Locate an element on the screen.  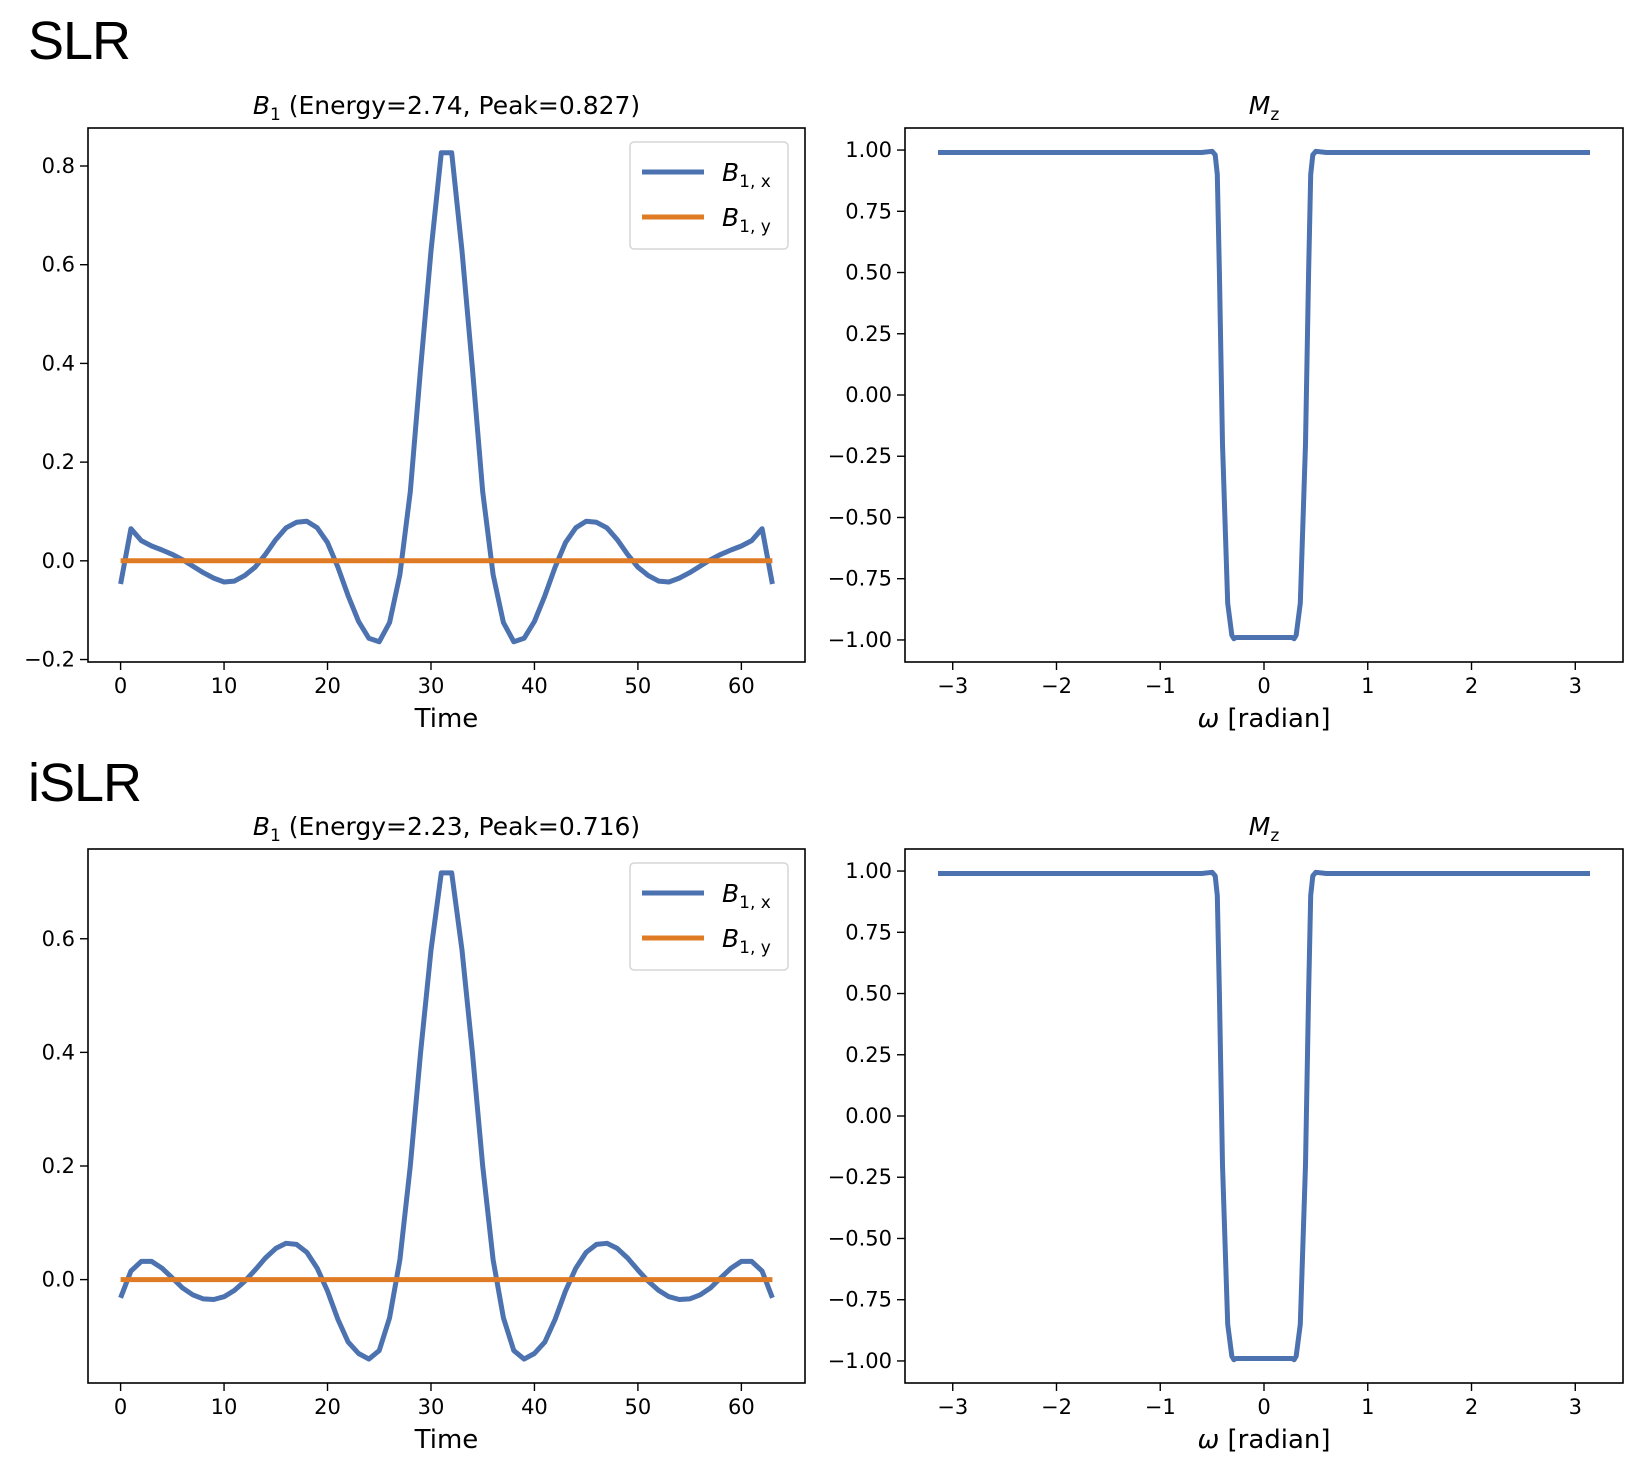
y-tick-label: −0.75 is located at coordinates (860, 579).